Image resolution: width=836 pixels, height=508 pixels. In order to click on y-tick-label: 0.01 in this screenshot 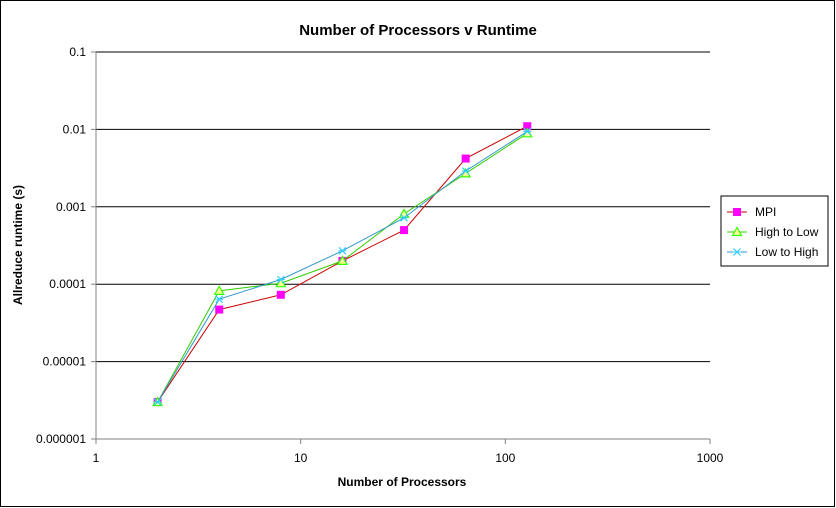, I will do `click(75, 129)`.